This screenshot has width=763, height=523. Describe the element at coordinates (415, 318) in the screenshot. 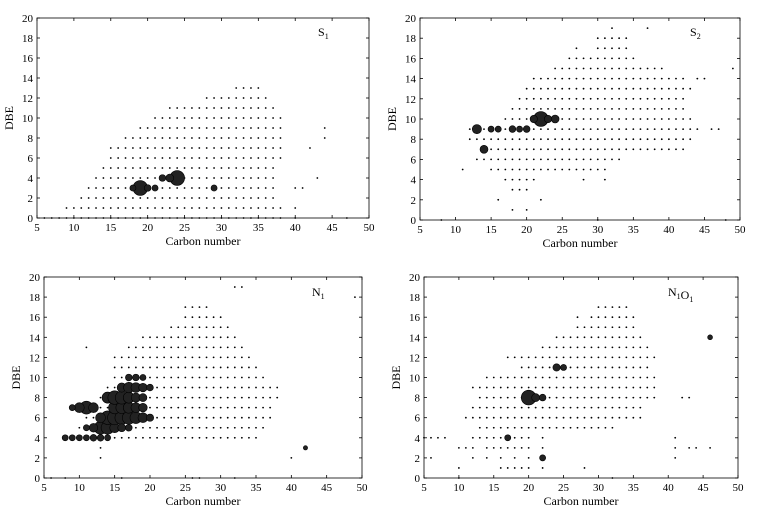

I see `y-tick-label: 16` at that location.